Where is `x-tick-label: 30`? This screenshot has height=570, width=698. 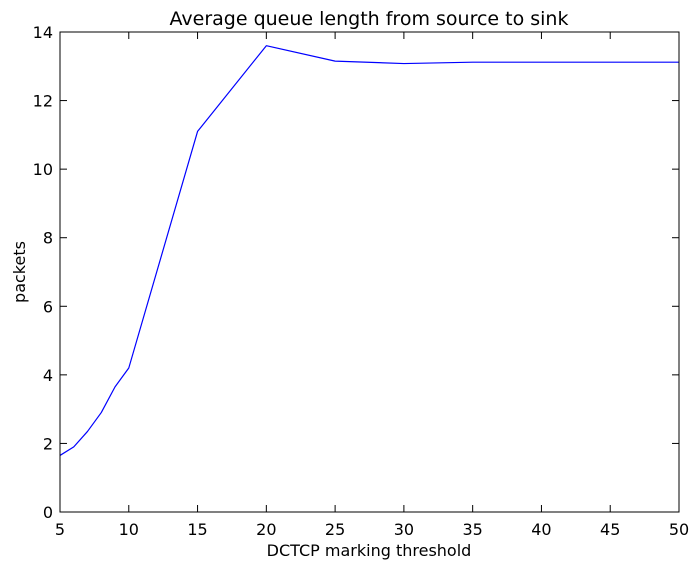 x-tick-label: 30 is located at coordinates (404, 529).